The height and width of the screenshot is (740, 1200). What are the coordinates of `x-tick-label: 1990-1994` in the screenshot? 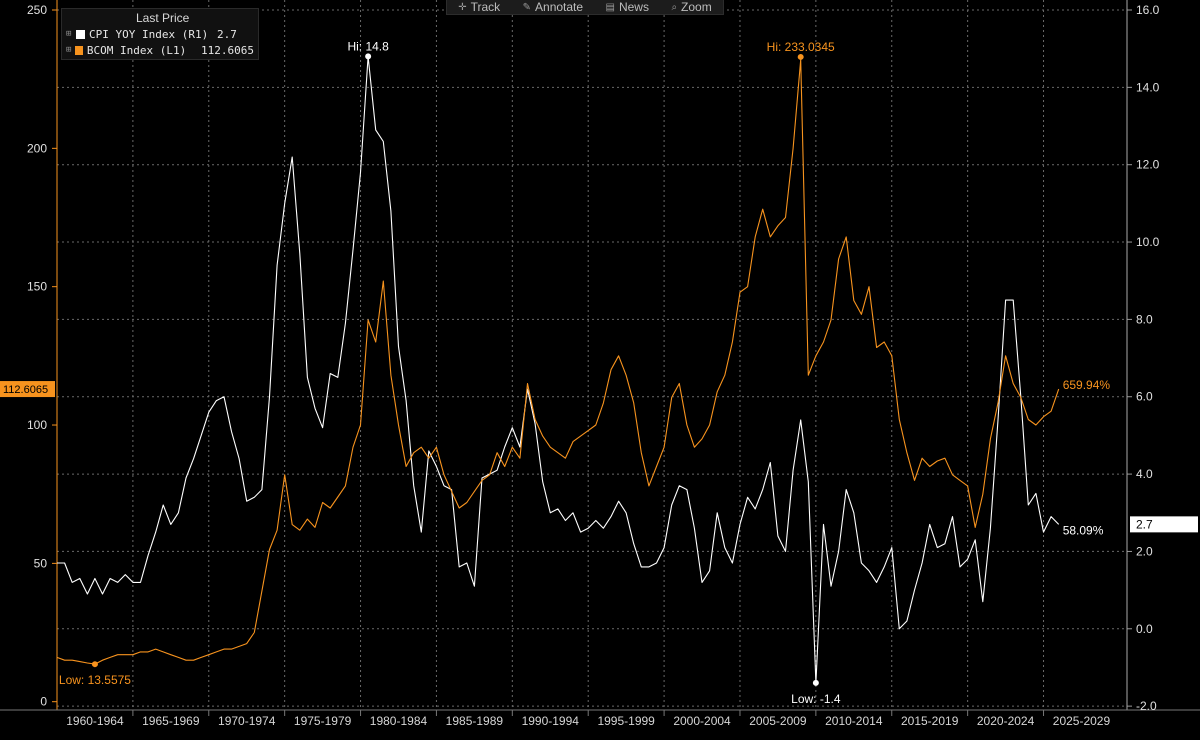 It's located at (551, 721).